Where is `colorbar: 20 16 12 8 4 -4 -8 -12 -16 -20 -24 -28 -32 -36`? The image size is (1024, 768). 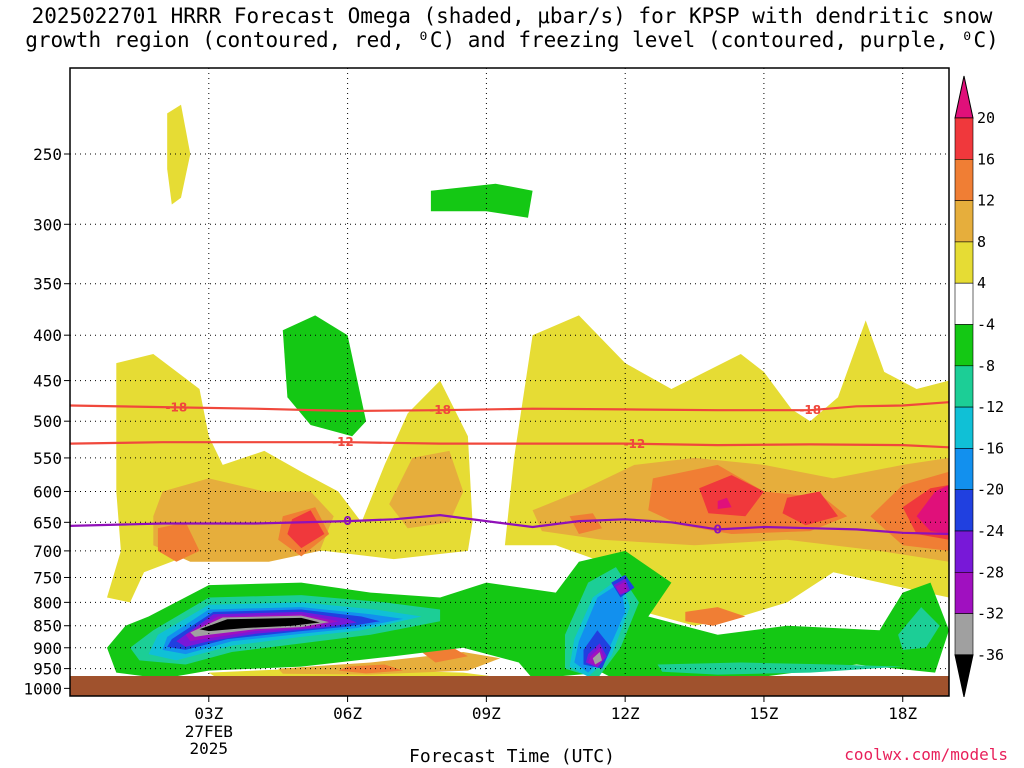
colorbar: 20 16 12 8 4 -4 -8 -12 -16 -20 -24 -28 -32 -36 is located at coordinates (979, 386).